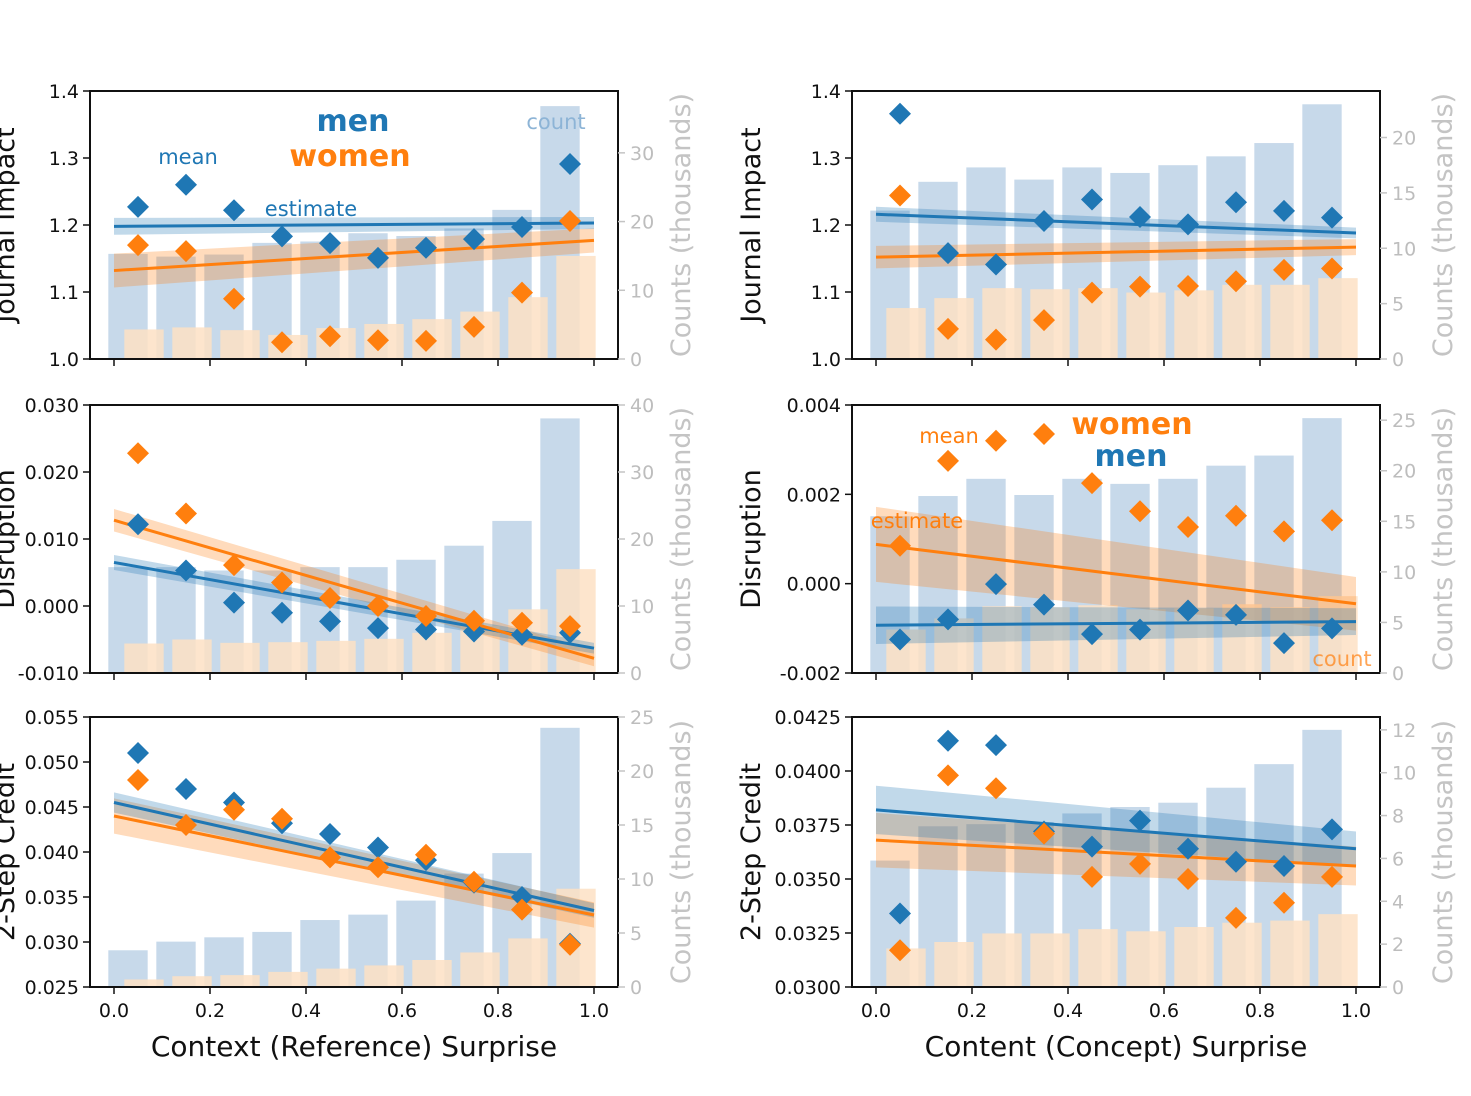  What do you see at coordinates (642, 826) in the screenshot?
I see `y2-tick-label: 15` at bounding box center [642, 826].